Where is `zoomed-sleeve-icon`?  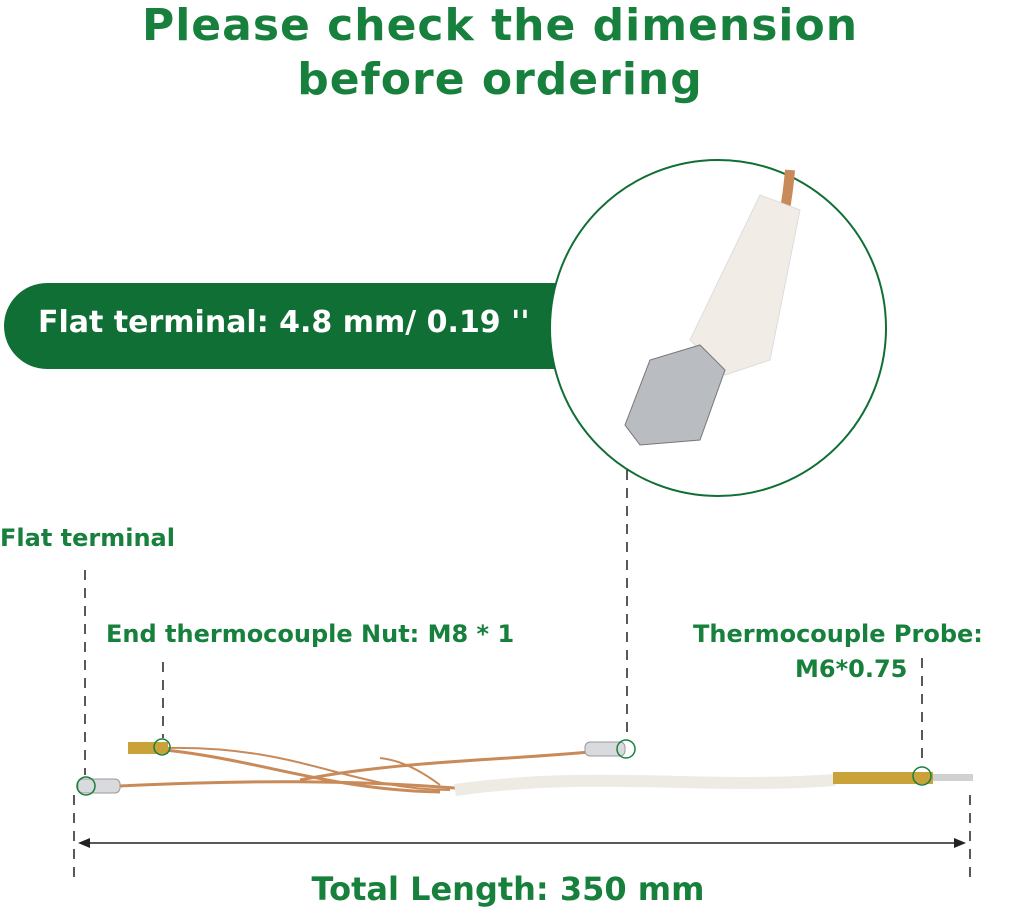 zoomed-sleeve-icon is located at coordinates (745, 285).